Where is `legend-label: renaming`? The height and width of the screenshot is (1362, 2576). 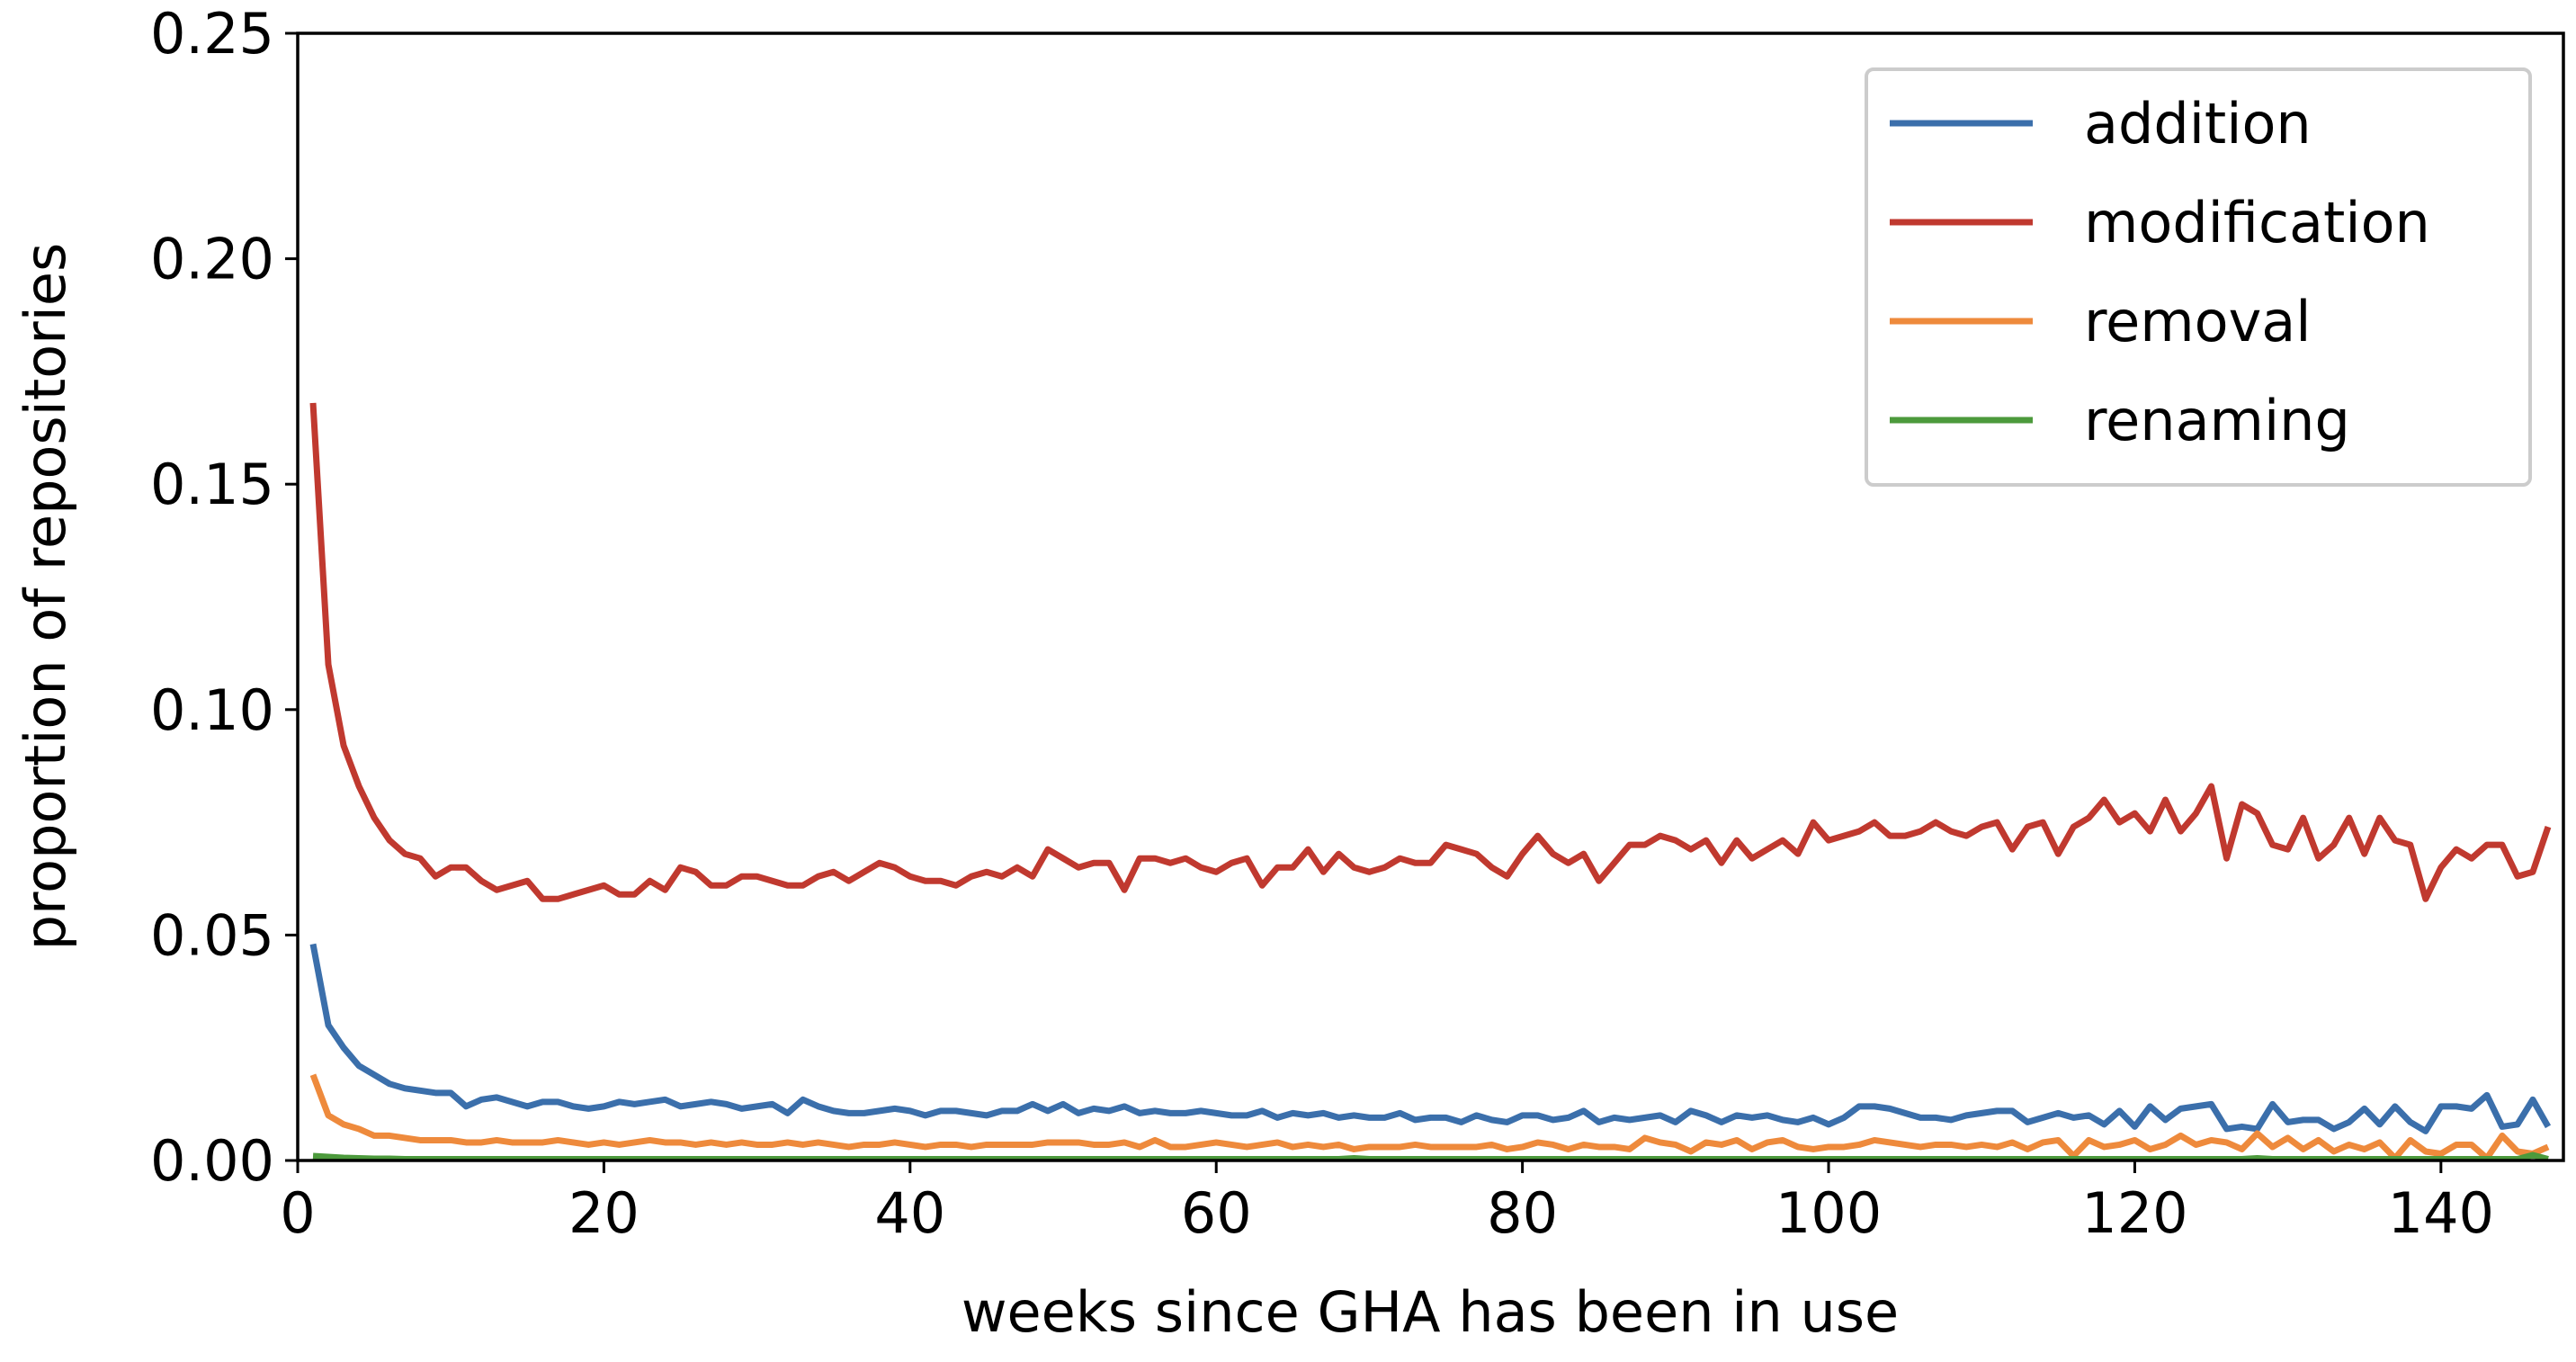 legend-label: renaming is located at coordinates (2217, 420).